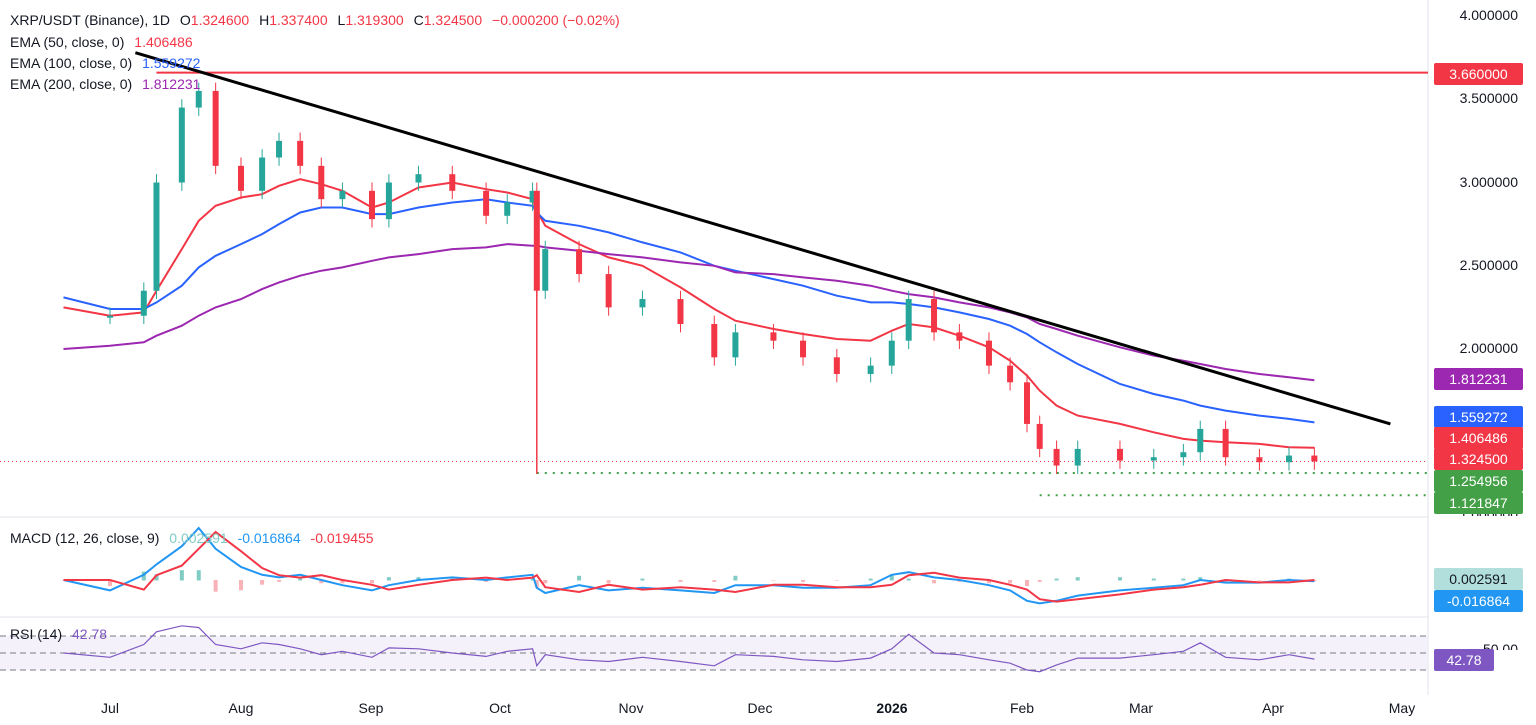  Describe the element at coordinates (1464, 660) in the screenshot. I see `rsi-badge: 42.78` at that location.